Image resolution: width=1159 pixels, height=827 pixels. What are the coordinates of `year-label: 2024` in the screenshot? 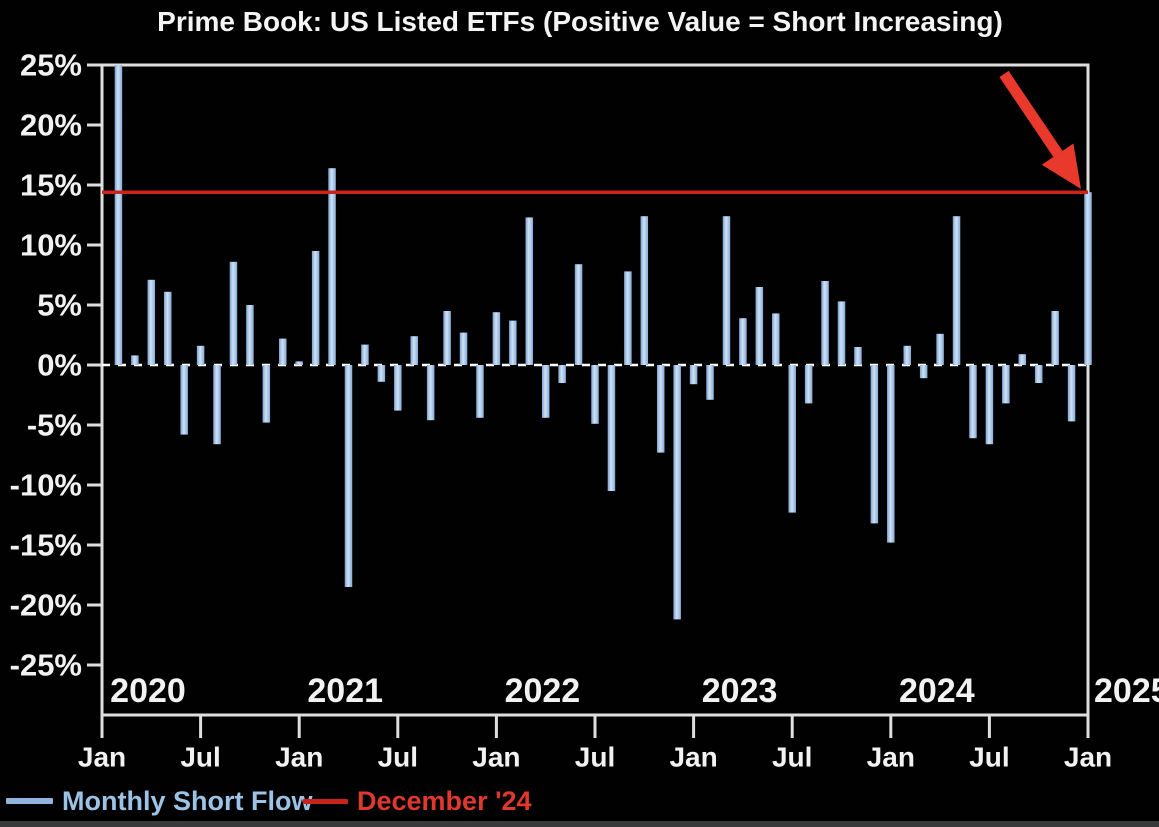 It's located at (937, 691).